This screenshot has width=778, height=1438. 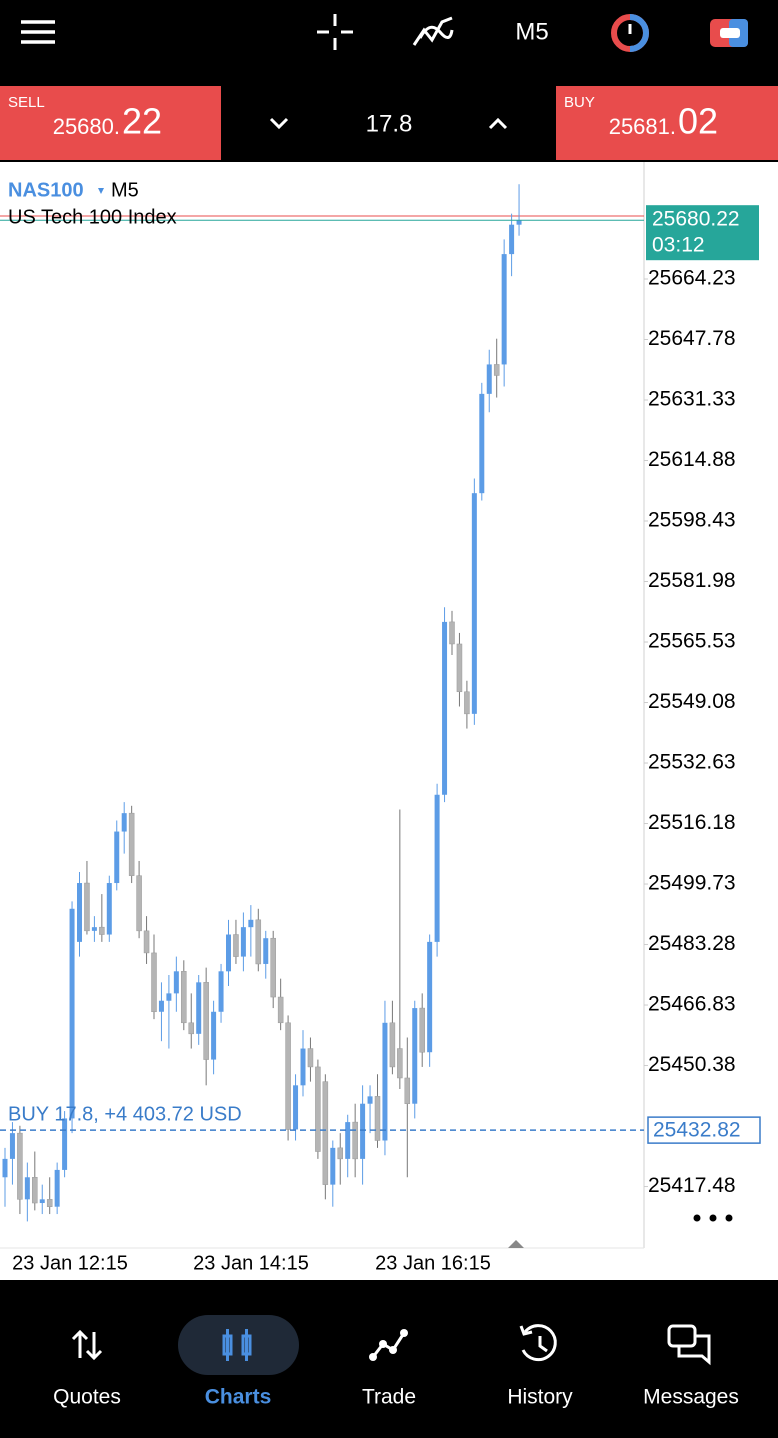 I want to click on buy-button, so click(x=667, y=123).